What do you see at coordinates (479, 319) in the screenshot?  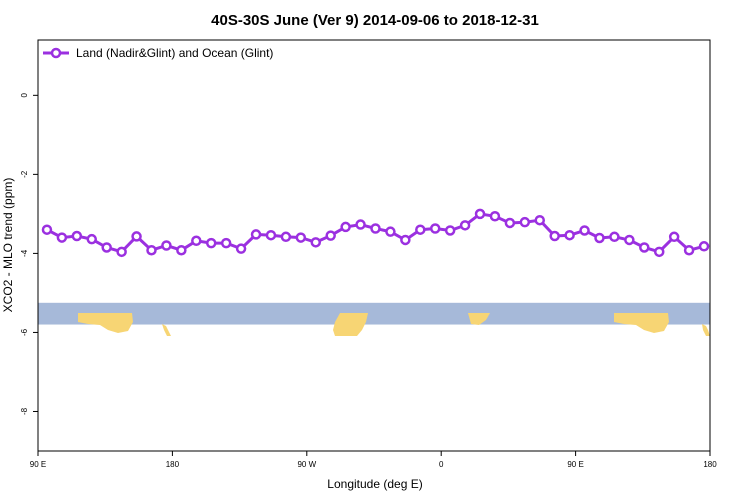 I see `map-land-africa` at bounding box center [479, 319].